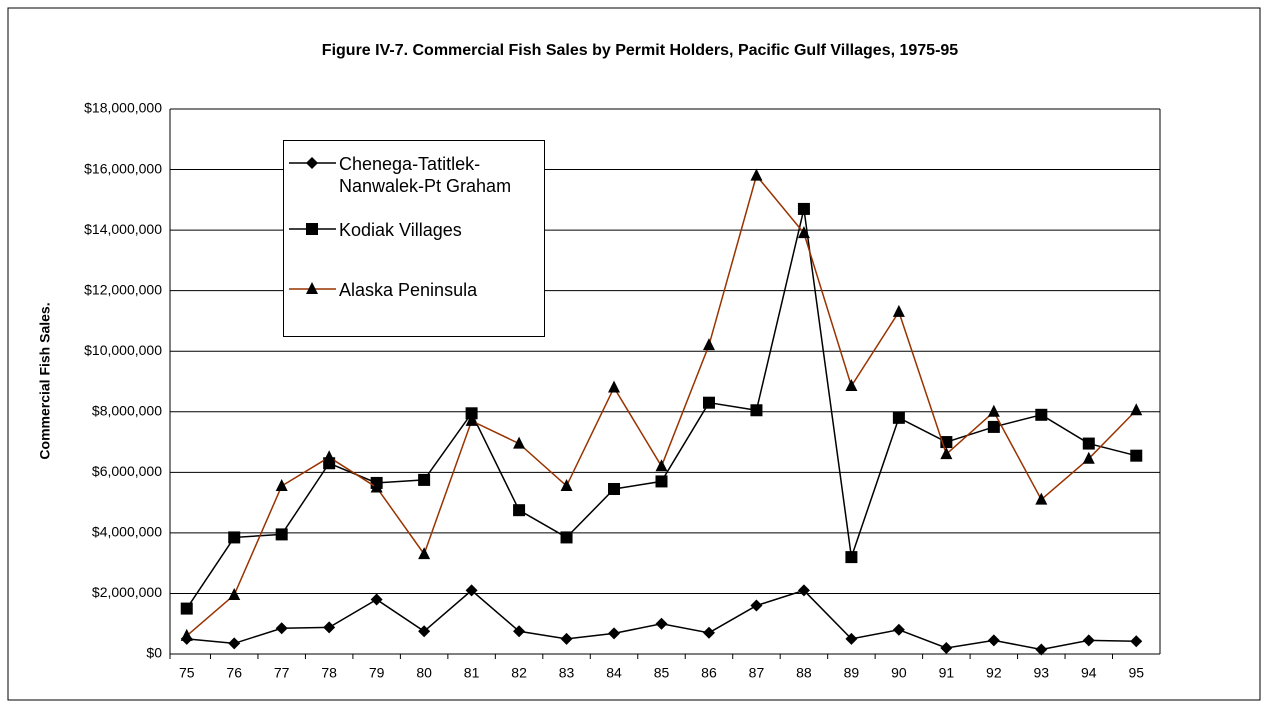 The width and height of the screenshot is (1268, 709). I want to click on x-tick-label: 85, so click(662, 673).